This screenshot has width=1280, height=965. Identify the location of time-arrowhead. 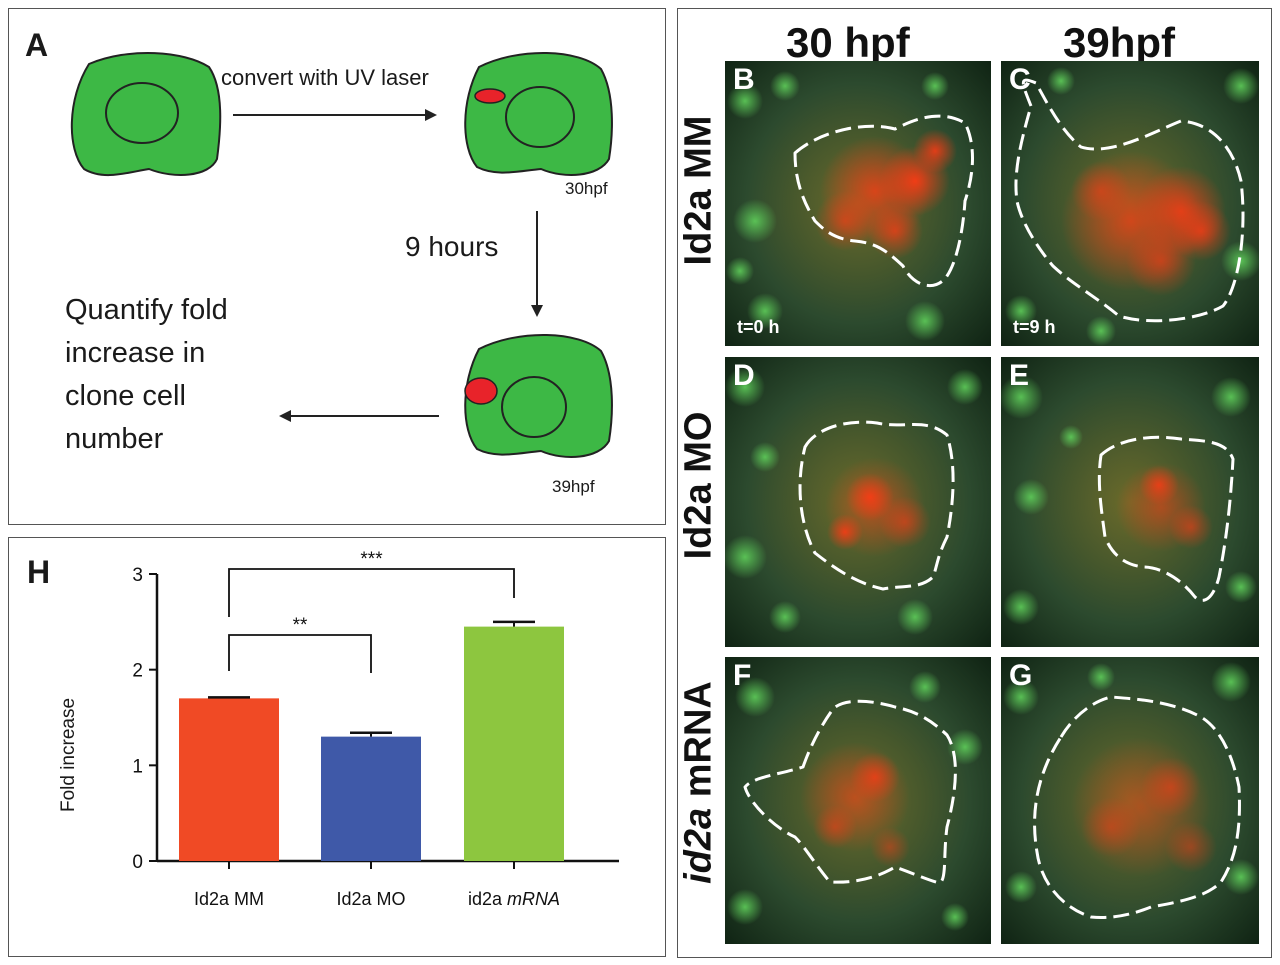
(537, 311).